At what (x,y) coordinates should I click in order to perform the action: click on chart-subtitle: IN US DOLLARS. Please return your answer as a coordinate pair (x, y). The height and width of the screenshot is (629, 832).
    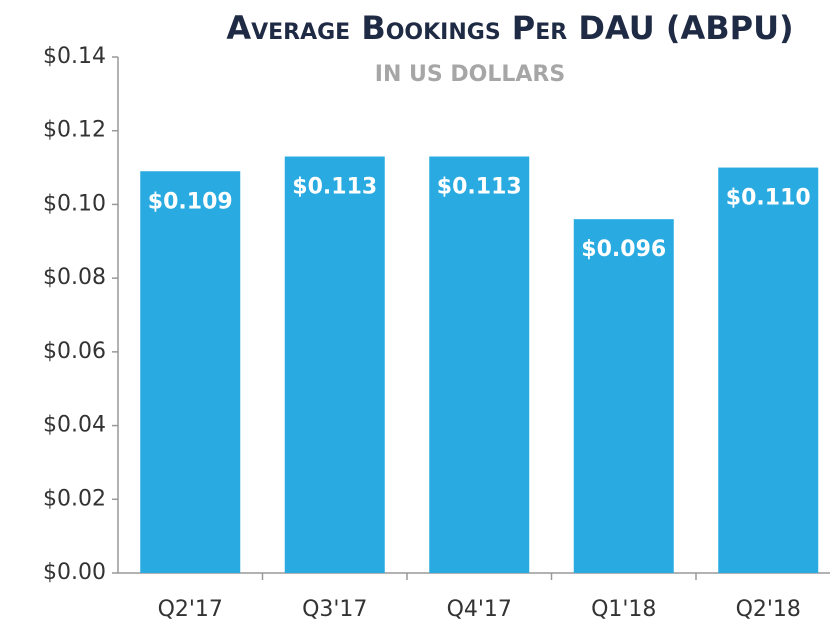
    Looking at the image, I should click on (470, 74).